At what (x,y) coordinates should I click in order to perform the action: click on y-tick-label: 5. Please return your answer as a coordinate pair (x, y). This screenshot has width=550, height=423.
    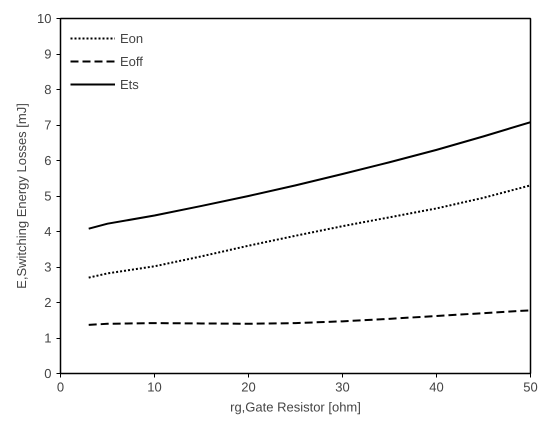
    Looking at the image, I should click on (48, 196).